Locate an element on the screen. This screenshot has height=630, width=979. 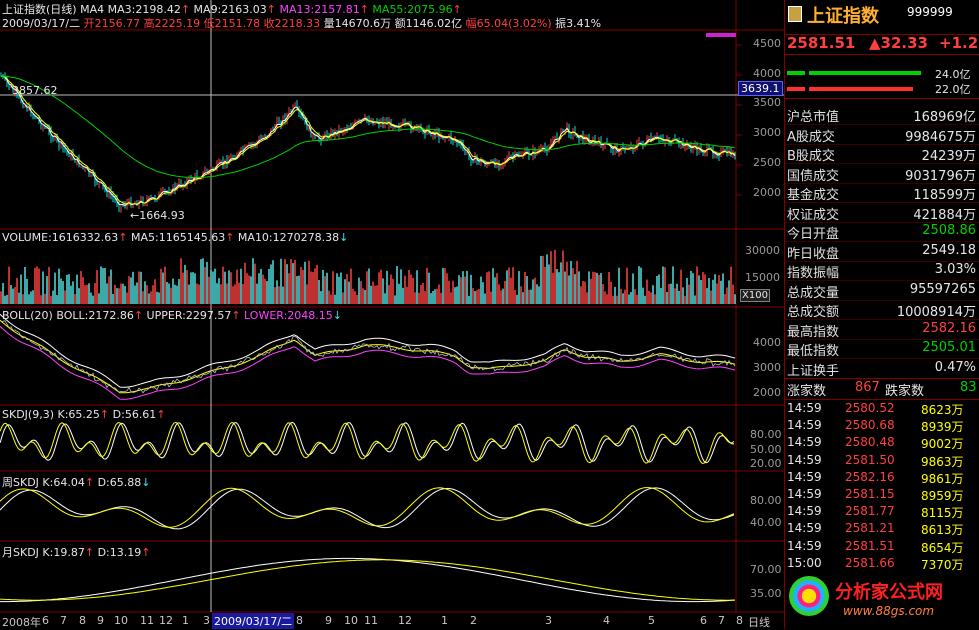
x-cursor-date: 2009/03/17/二 is located at coordinates (253, 621).